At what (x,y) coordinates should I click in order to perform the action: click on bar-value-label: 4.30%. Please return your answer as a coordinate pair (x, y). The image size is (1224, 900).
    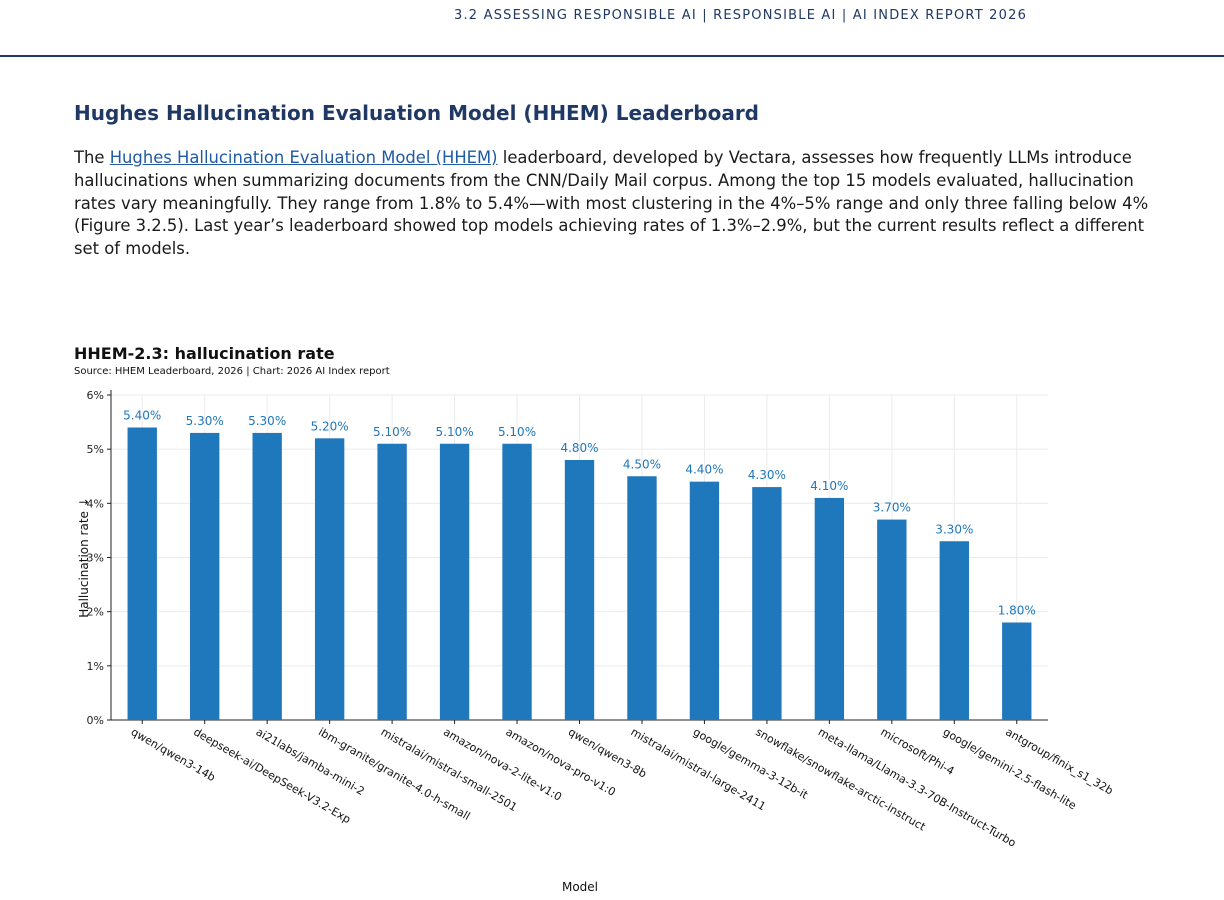
    Looking at the image, I should click on (767, 475).